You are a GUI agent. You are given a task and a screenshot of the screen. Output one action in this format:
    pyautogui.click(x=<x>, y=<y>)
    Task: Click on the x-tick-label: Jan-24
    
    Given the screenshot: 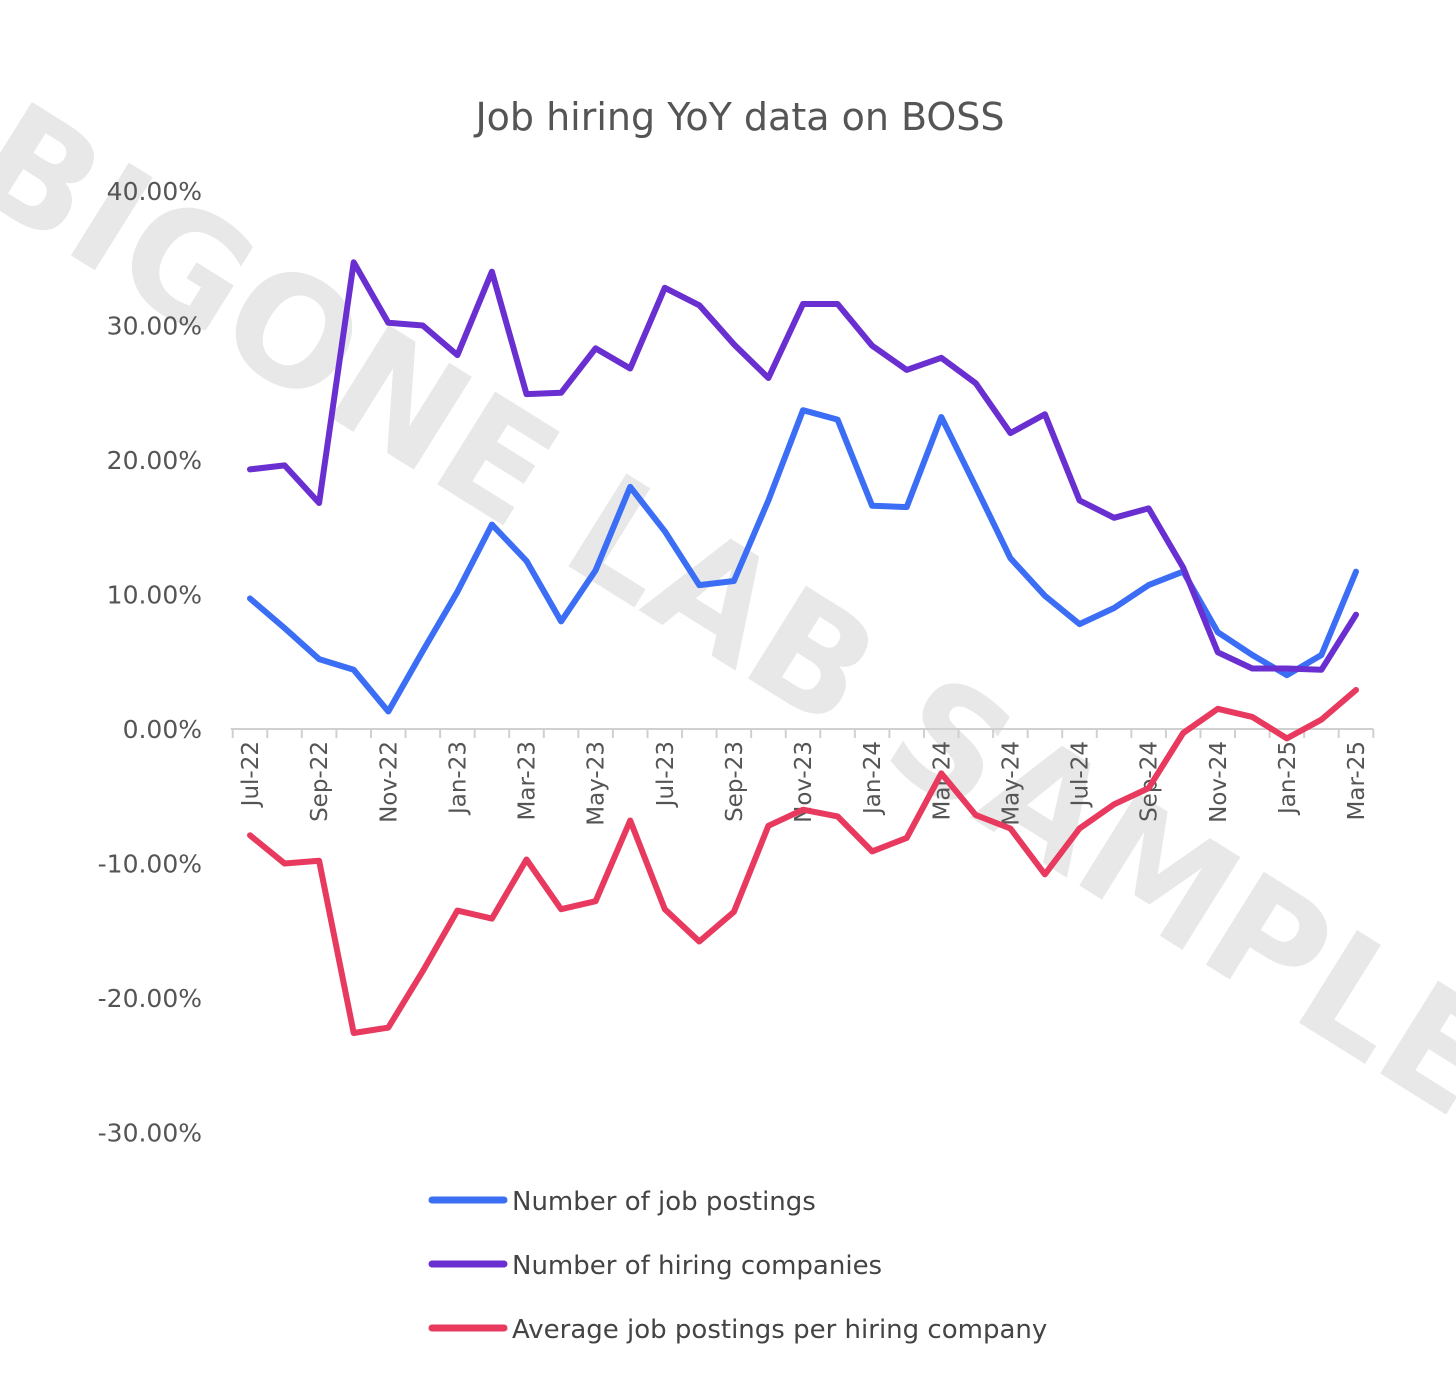 What is the action you would take?
    pyautogui.click(x=873, y=778)
    